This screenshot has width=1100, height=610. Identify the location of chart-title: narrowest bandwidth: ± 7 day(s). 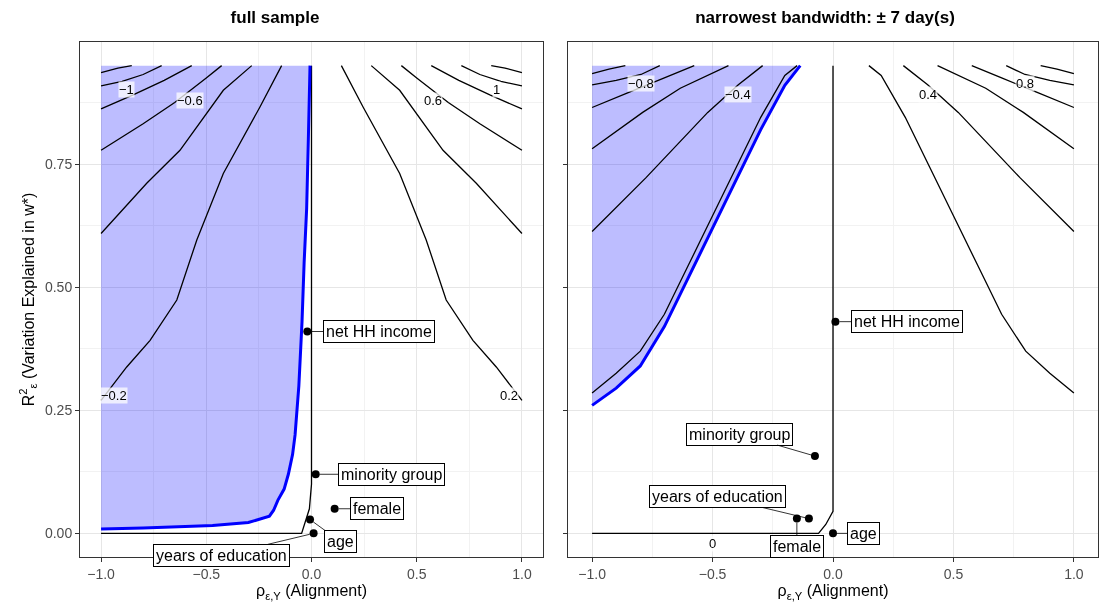
(825, 18).